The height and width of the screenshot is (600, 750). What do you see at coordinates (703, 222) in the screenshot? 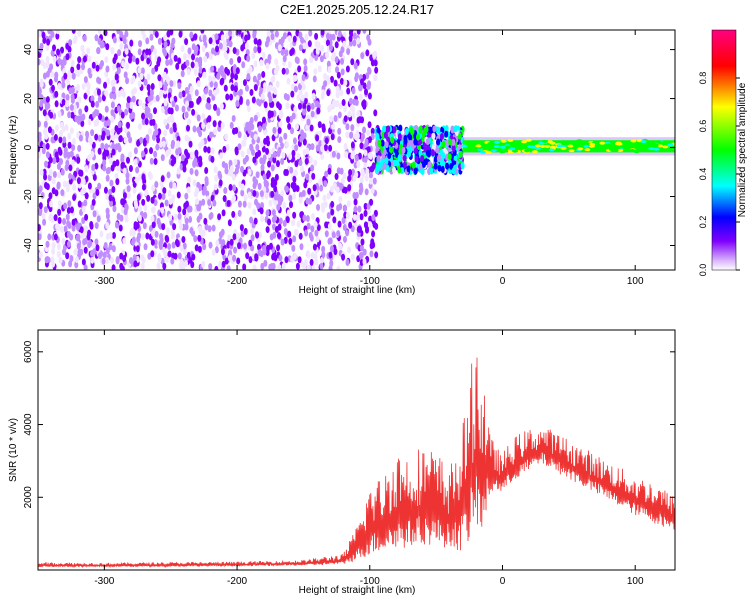
I see `colorbar-tick-label: 0.2` at bounding box center [703, 222].